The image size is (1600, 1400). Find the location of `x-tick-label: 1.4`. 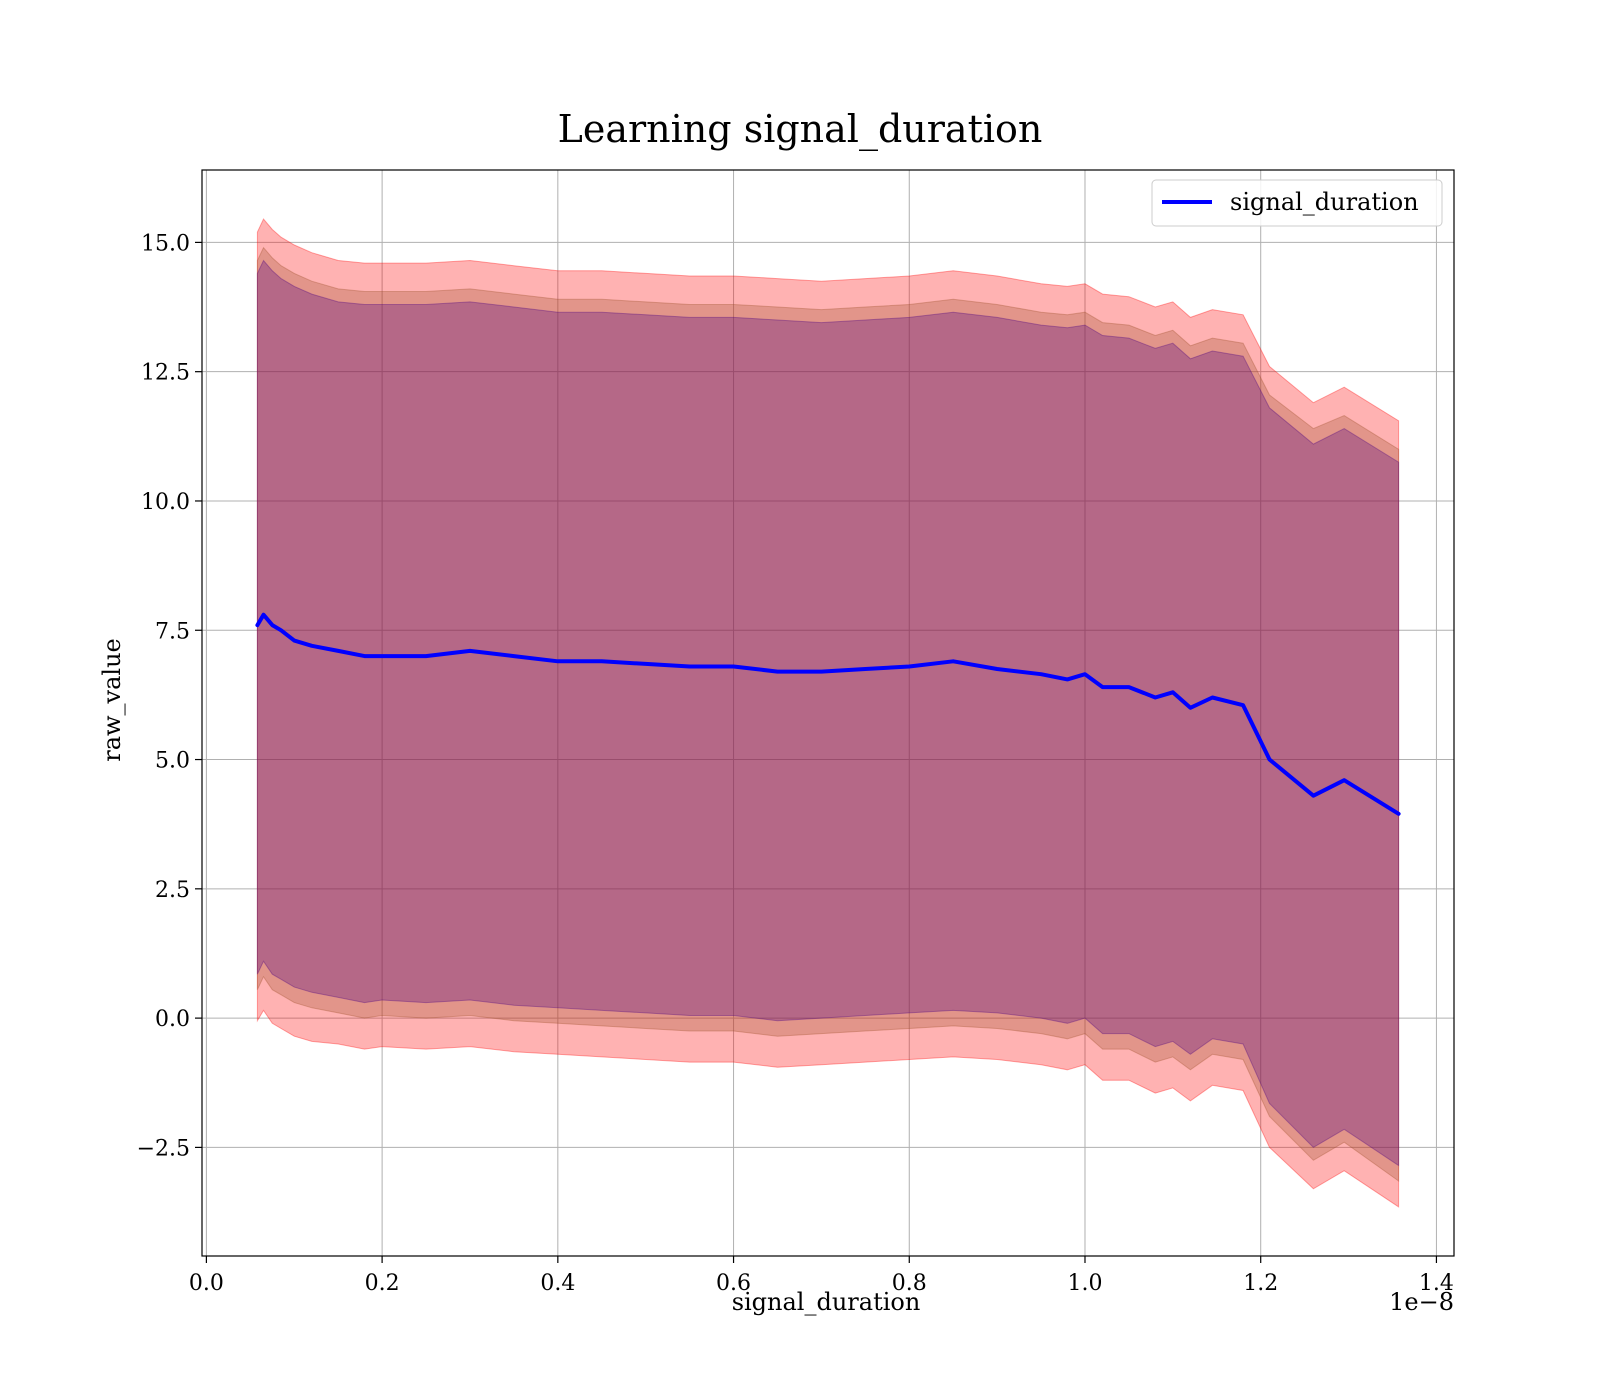

x-tick-label: 1.4 is located at coordinates (1436, 1283).